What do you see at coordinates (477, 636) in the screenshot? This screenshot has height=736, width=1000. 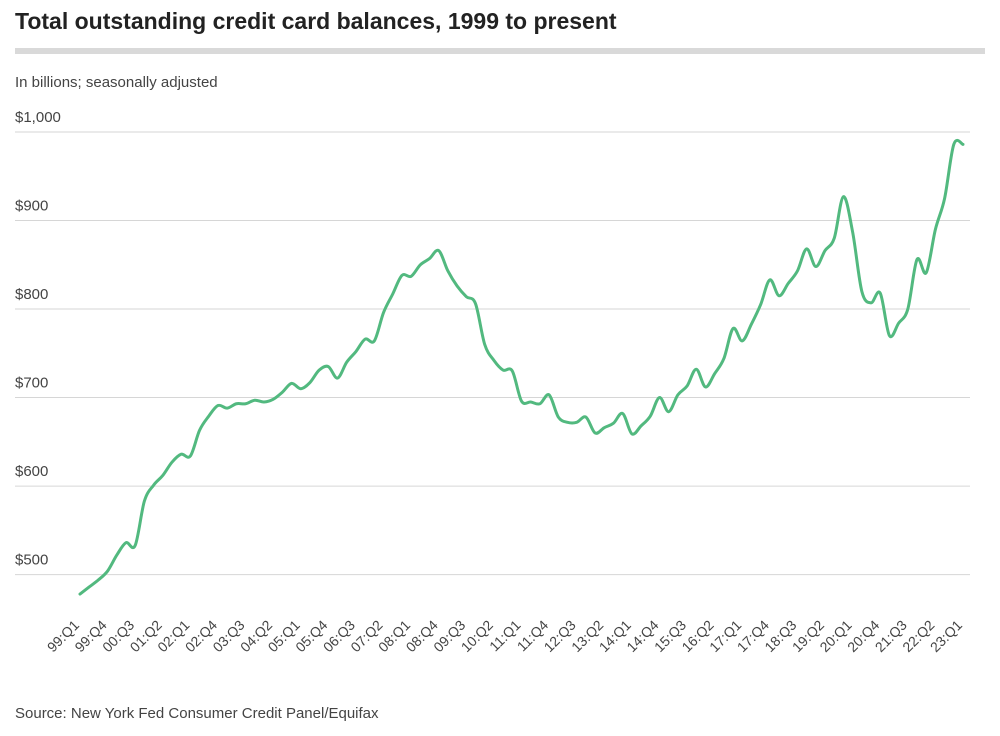 I see `x-tick-label: 10:Q2` at bounding box center [477, 636].